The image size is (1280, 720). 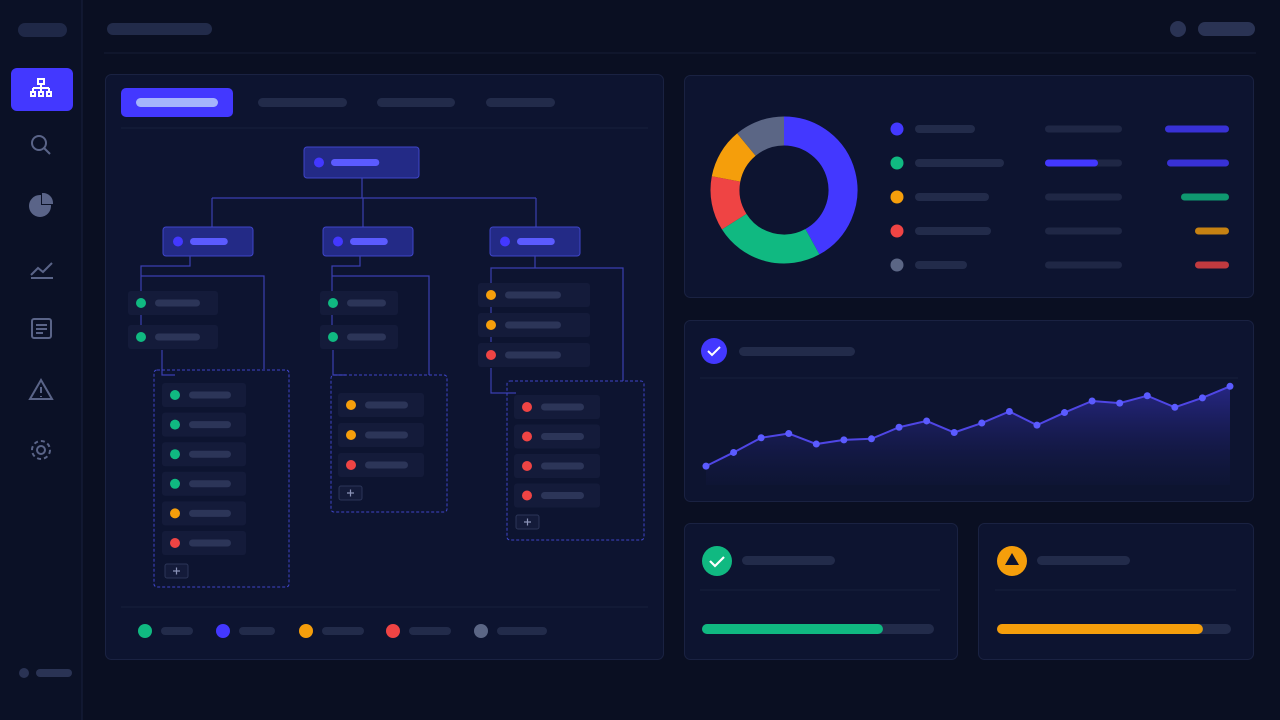 What do you see at coordinates (1100, 629) in the screenshot?
I see `progress-fill` at bounding box center [1100, 629].